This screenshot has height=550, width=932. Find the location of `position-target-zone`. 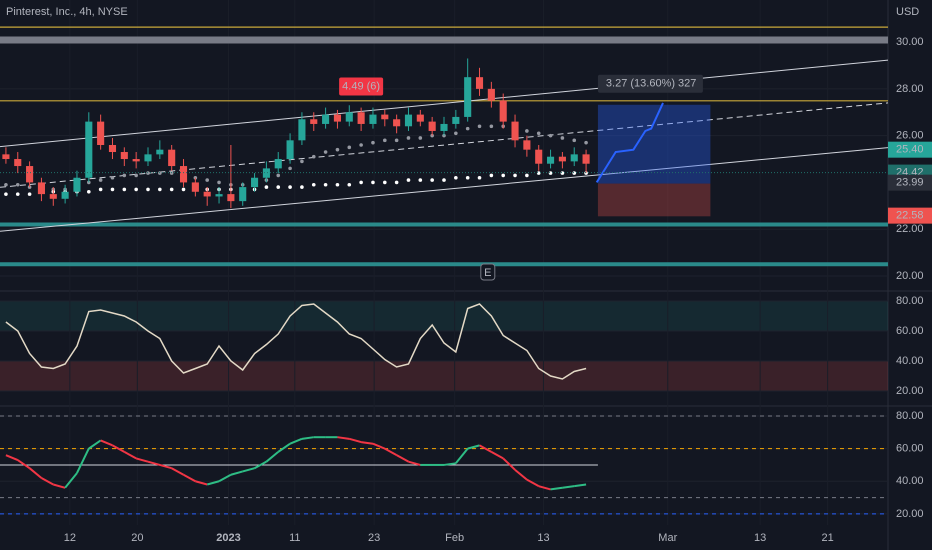

position-target-zone is located at coordinates (654, 144).